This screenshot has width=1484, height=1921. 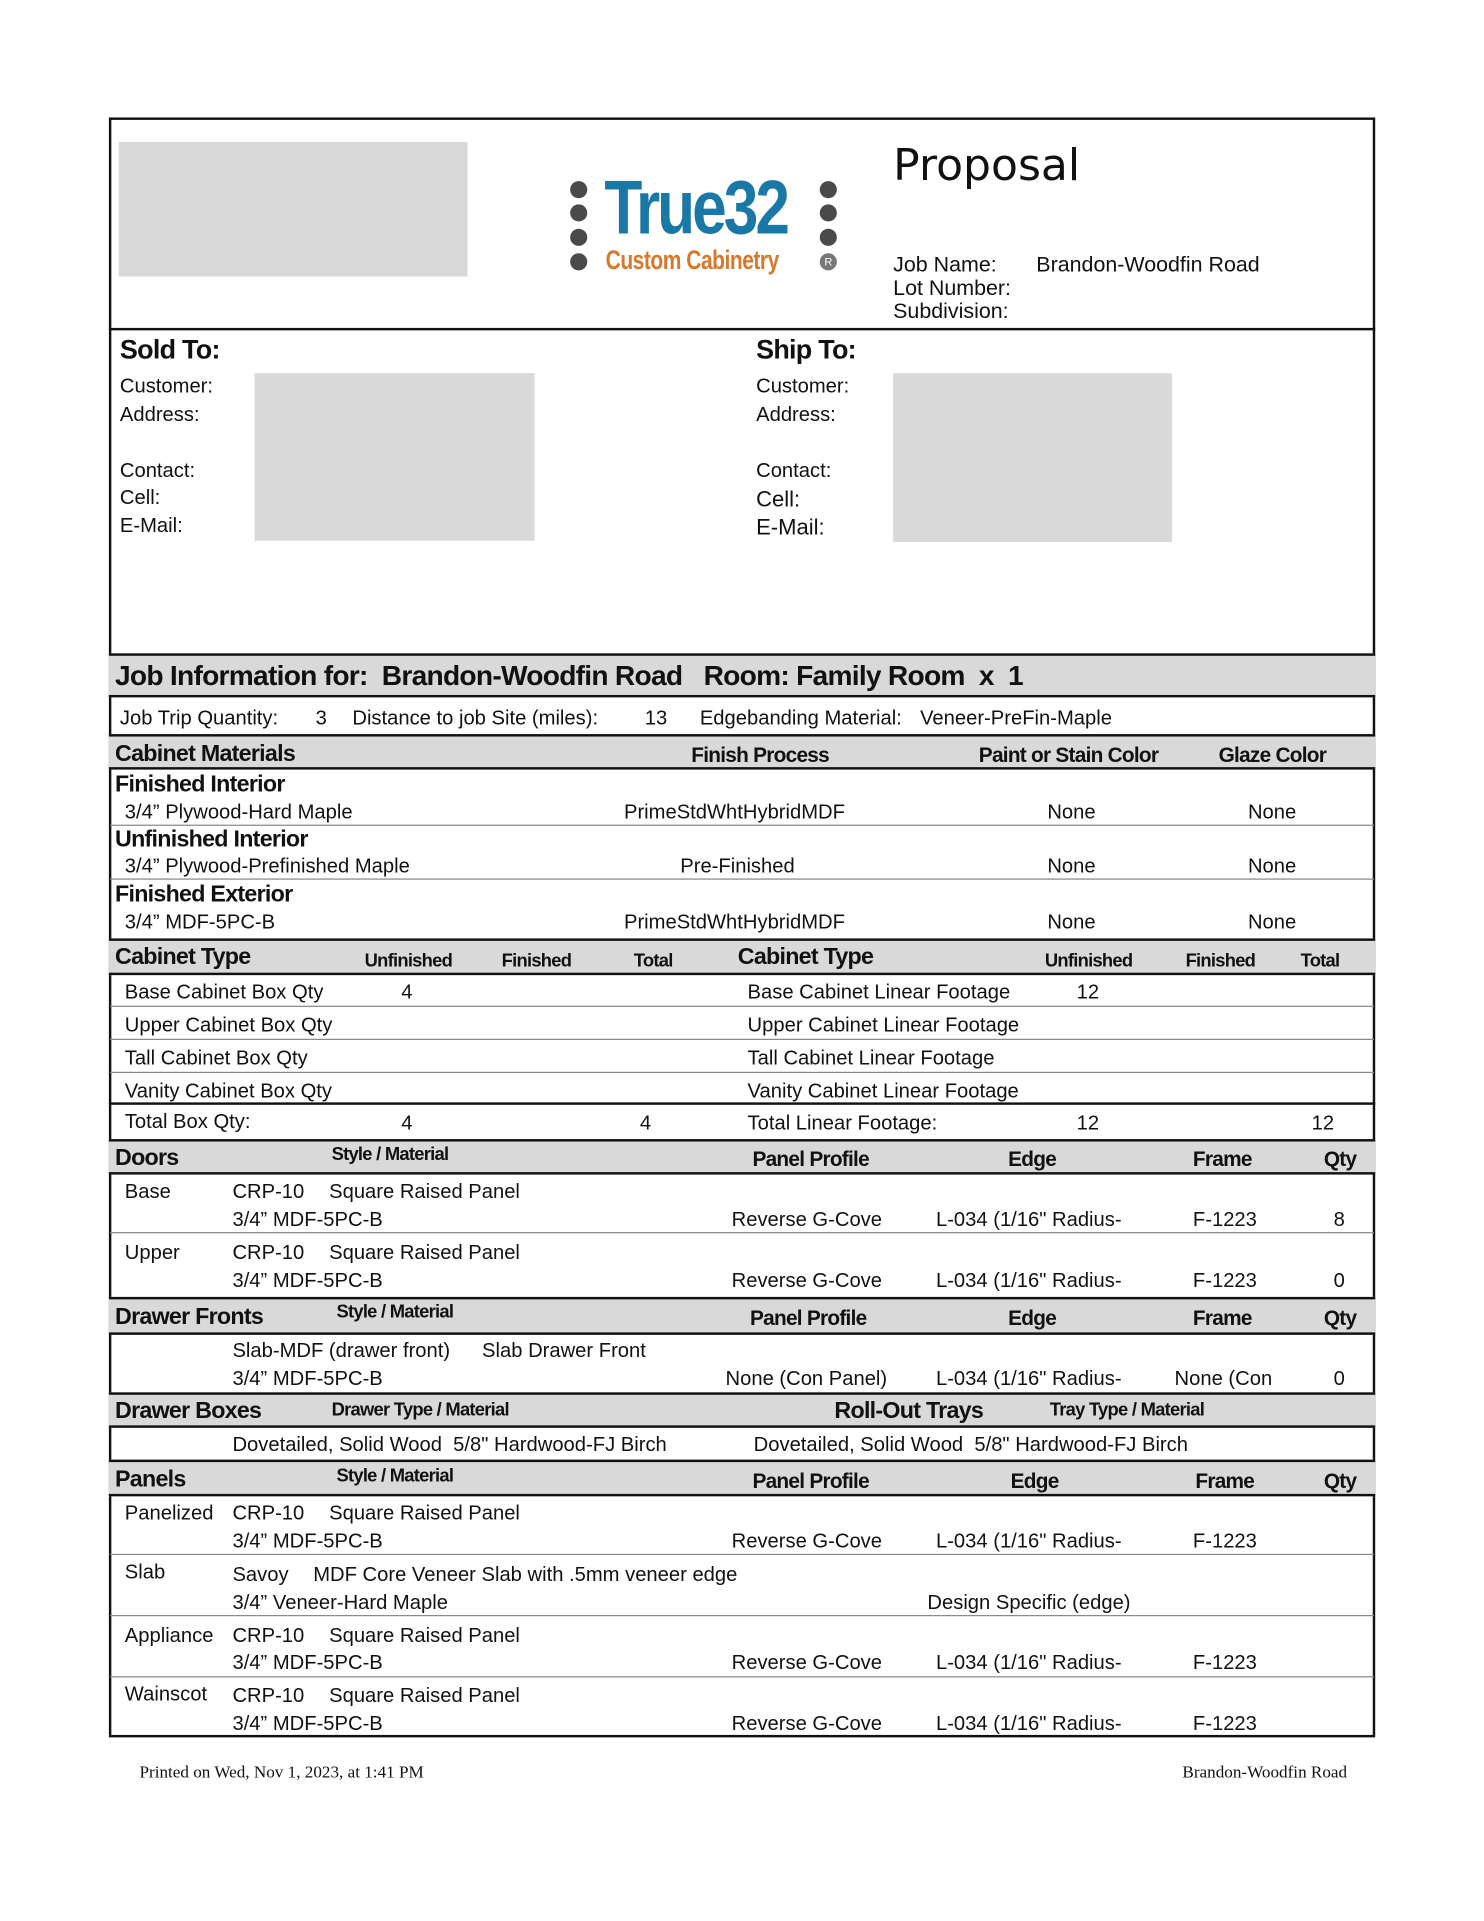 I want to click on drawer-fronts-header: Drawer Fronts, so click(x=189, y=1317).